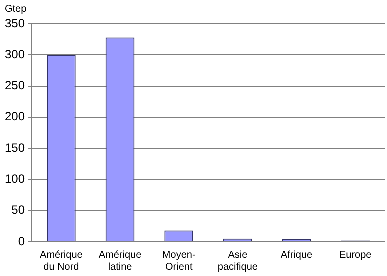 The width and height of the screenshot is (387, 276). I want to click on x-tick-label: Moyen- Orient, so click(179, 261).